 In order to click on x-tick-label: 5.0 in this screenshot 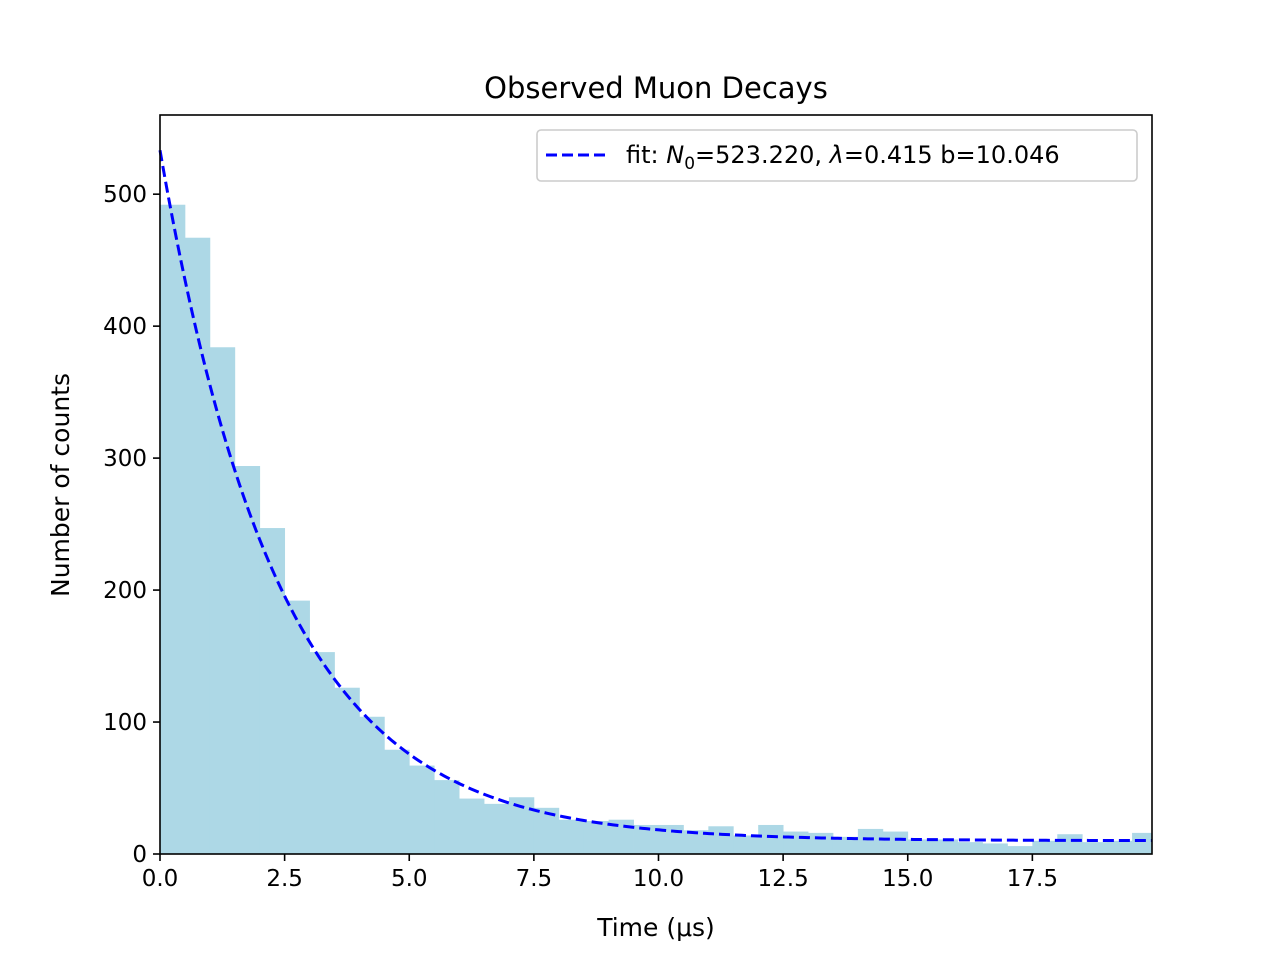, I will do `click(409, 879)`.